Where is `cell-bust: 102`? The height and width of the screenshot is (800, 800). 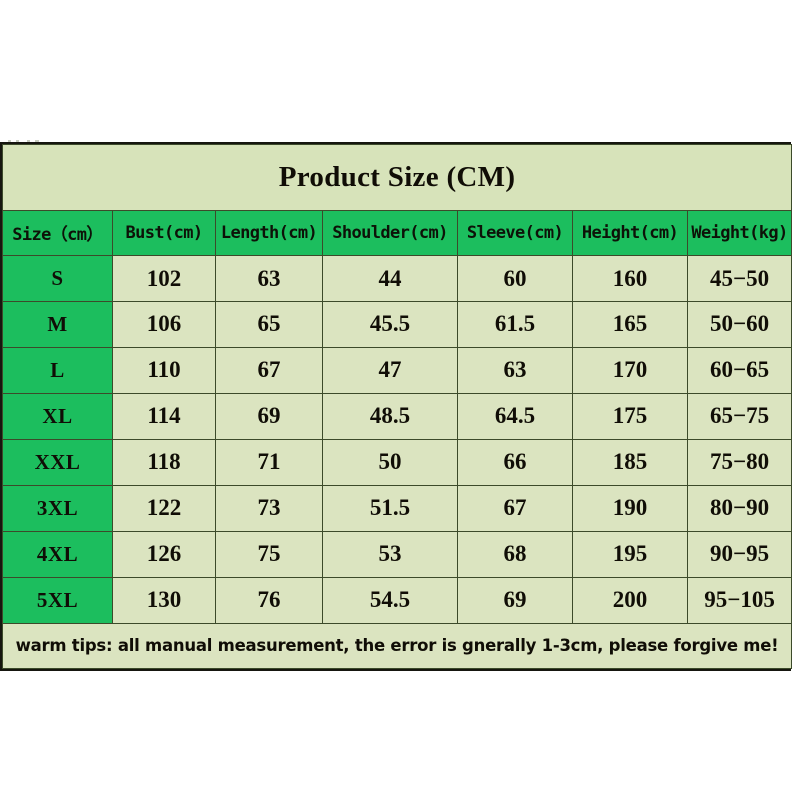 cell-bust: 102 is located at coordinates (164, 278).